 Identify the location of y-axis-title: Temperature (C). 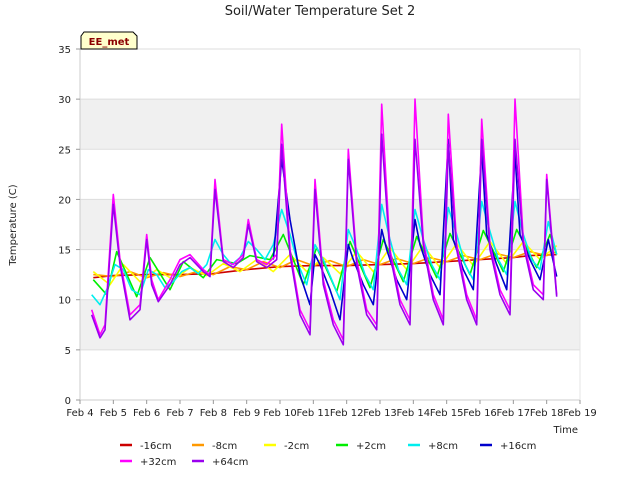
(13, 225).